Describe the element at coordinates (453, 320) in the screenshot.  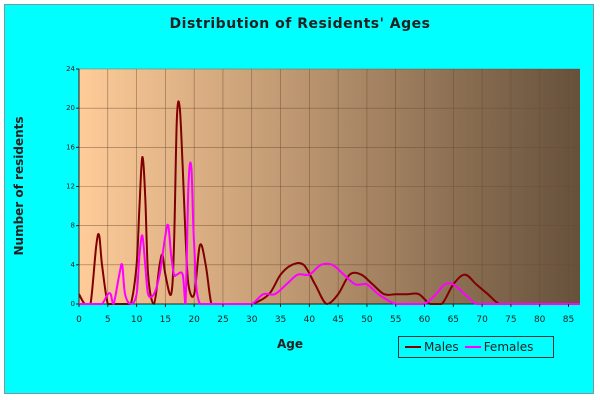
I see `x-tick-label: 65` at that location.